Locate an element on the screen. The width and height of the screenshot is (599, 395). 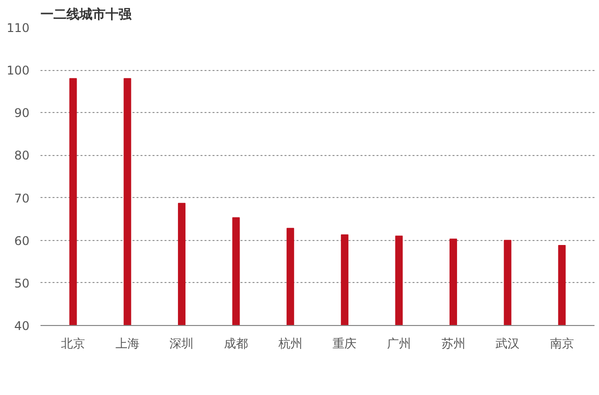
y-tick-label: 40 is located at coordinates (22, 326).